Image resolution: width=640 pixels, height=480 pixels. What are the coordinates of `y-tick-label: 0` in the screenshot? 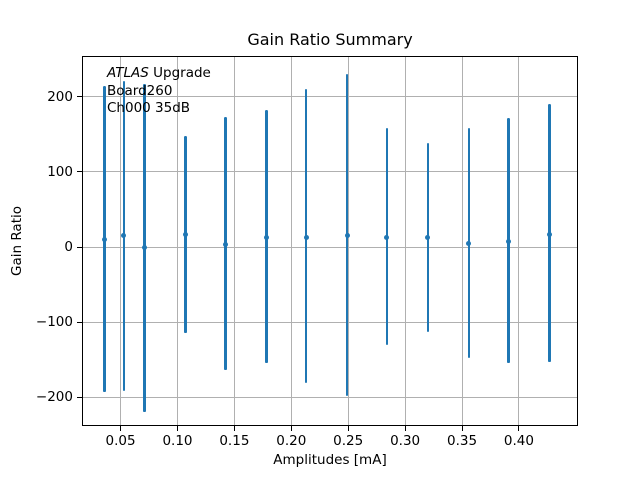 It's located at (68, 247).